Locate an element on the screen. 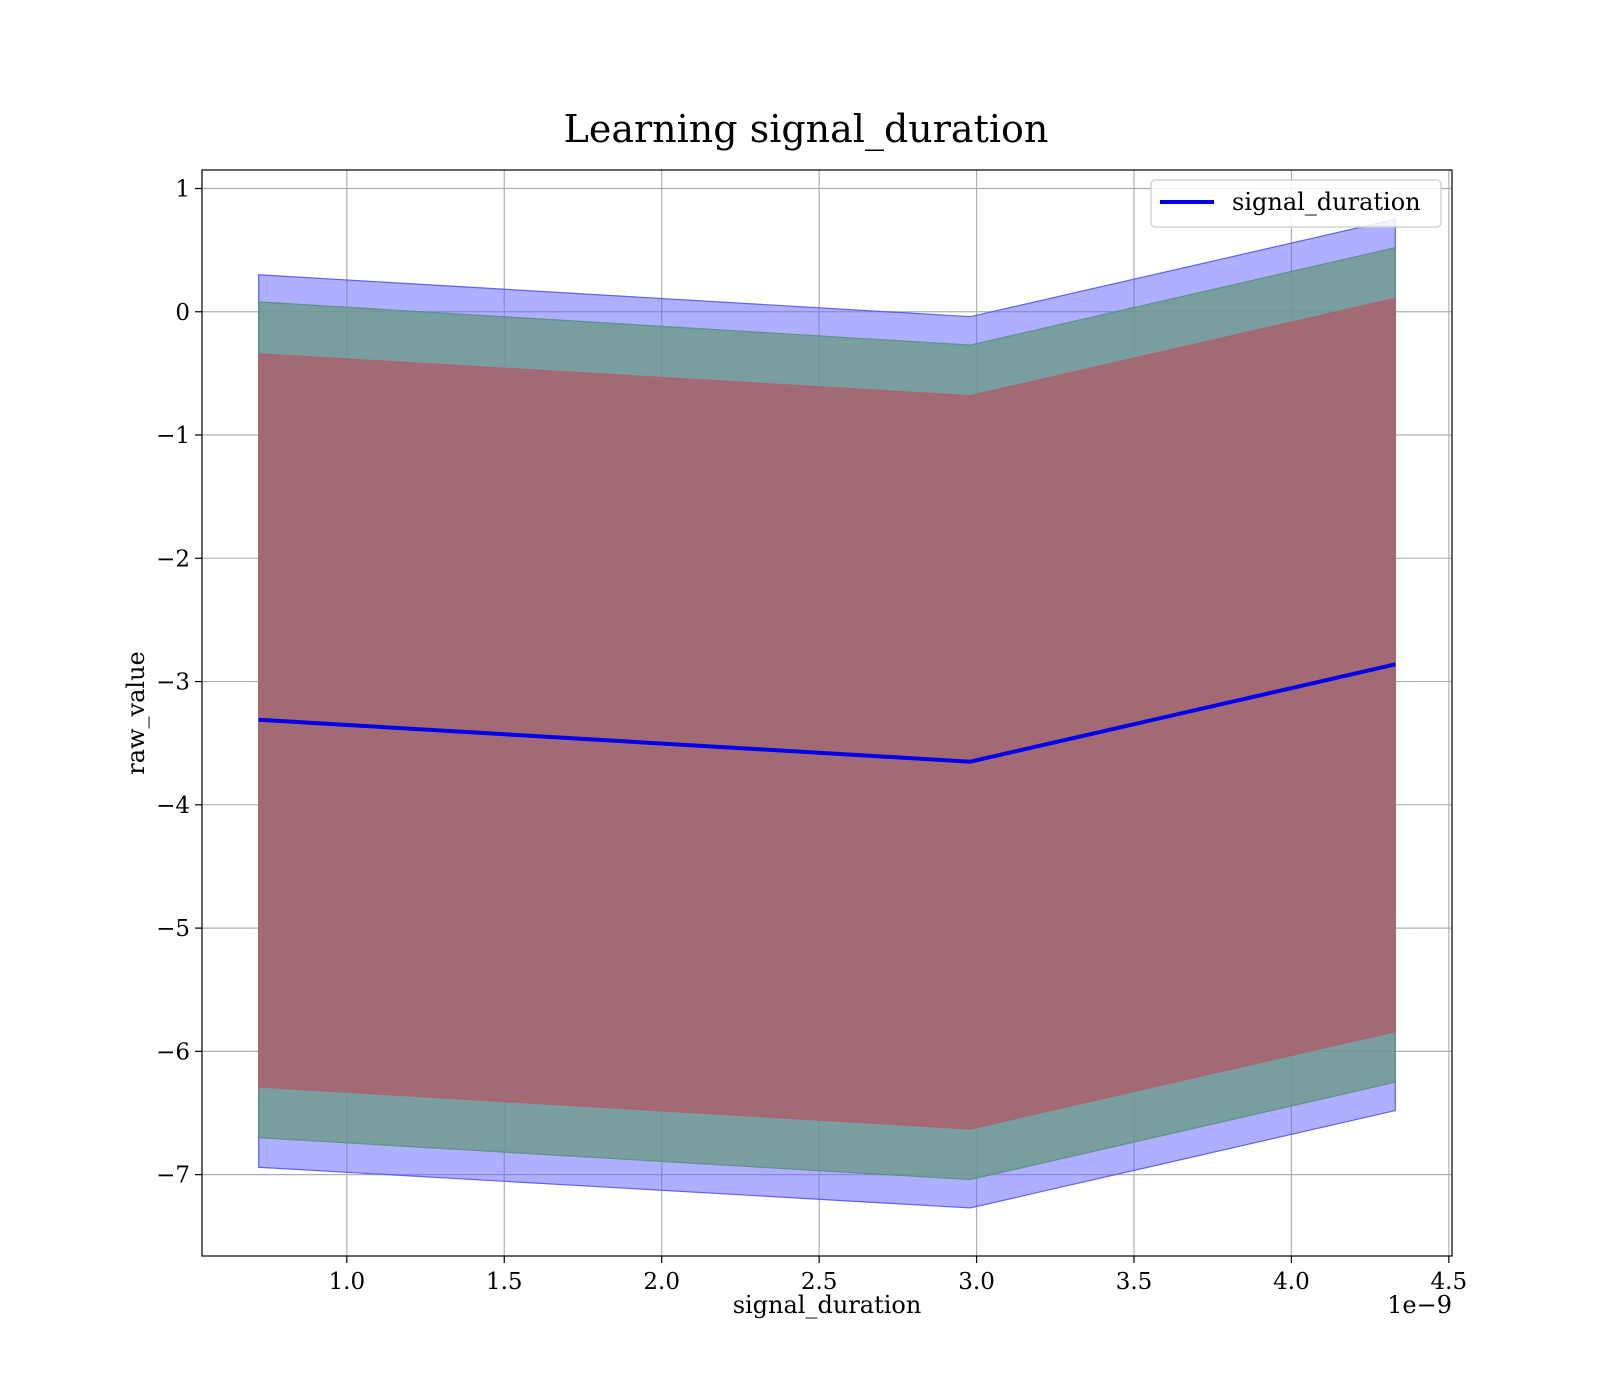 The image size is (1600, 1400). y-tick-label: −2 is located at coordinates (173, 559).